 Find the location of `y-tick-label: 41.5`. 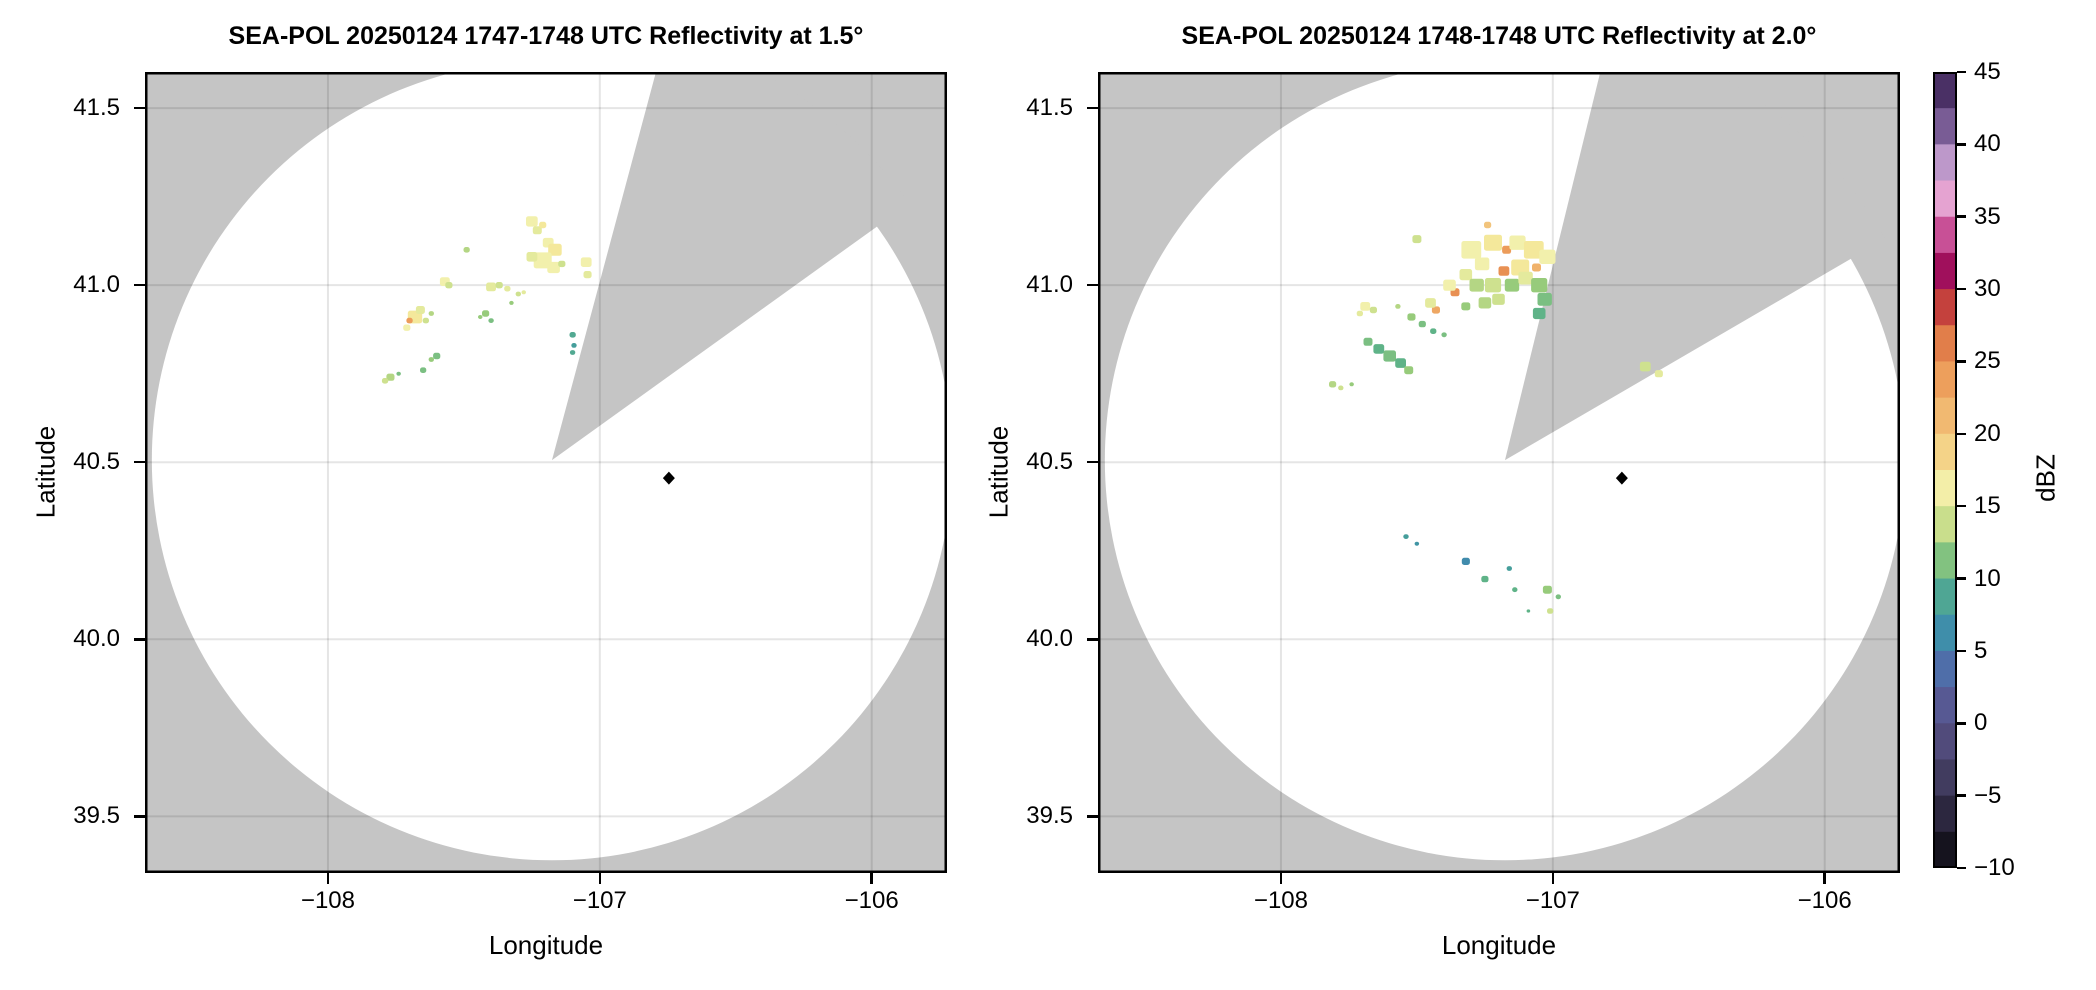

y-tick-label: 41.5 is located at coordinates (1049, 108).